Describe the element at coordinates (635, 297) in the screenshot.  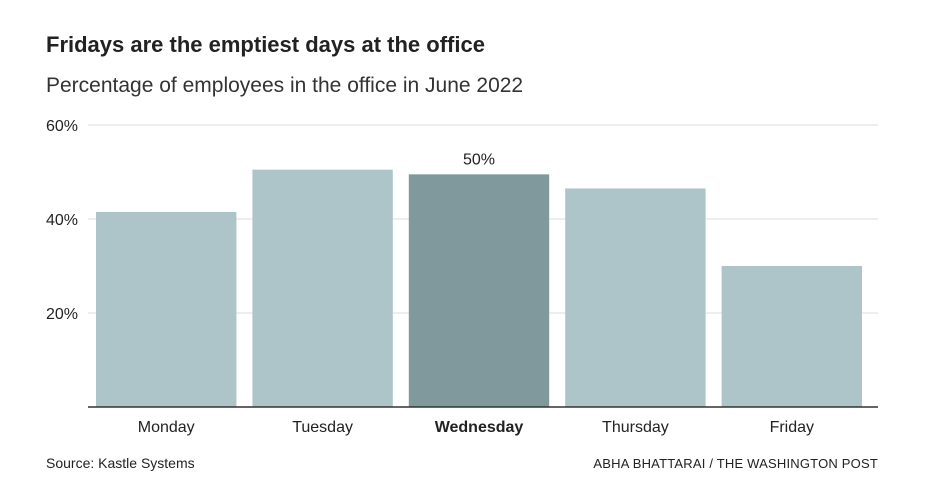
I see `bar-thursday` at that location.